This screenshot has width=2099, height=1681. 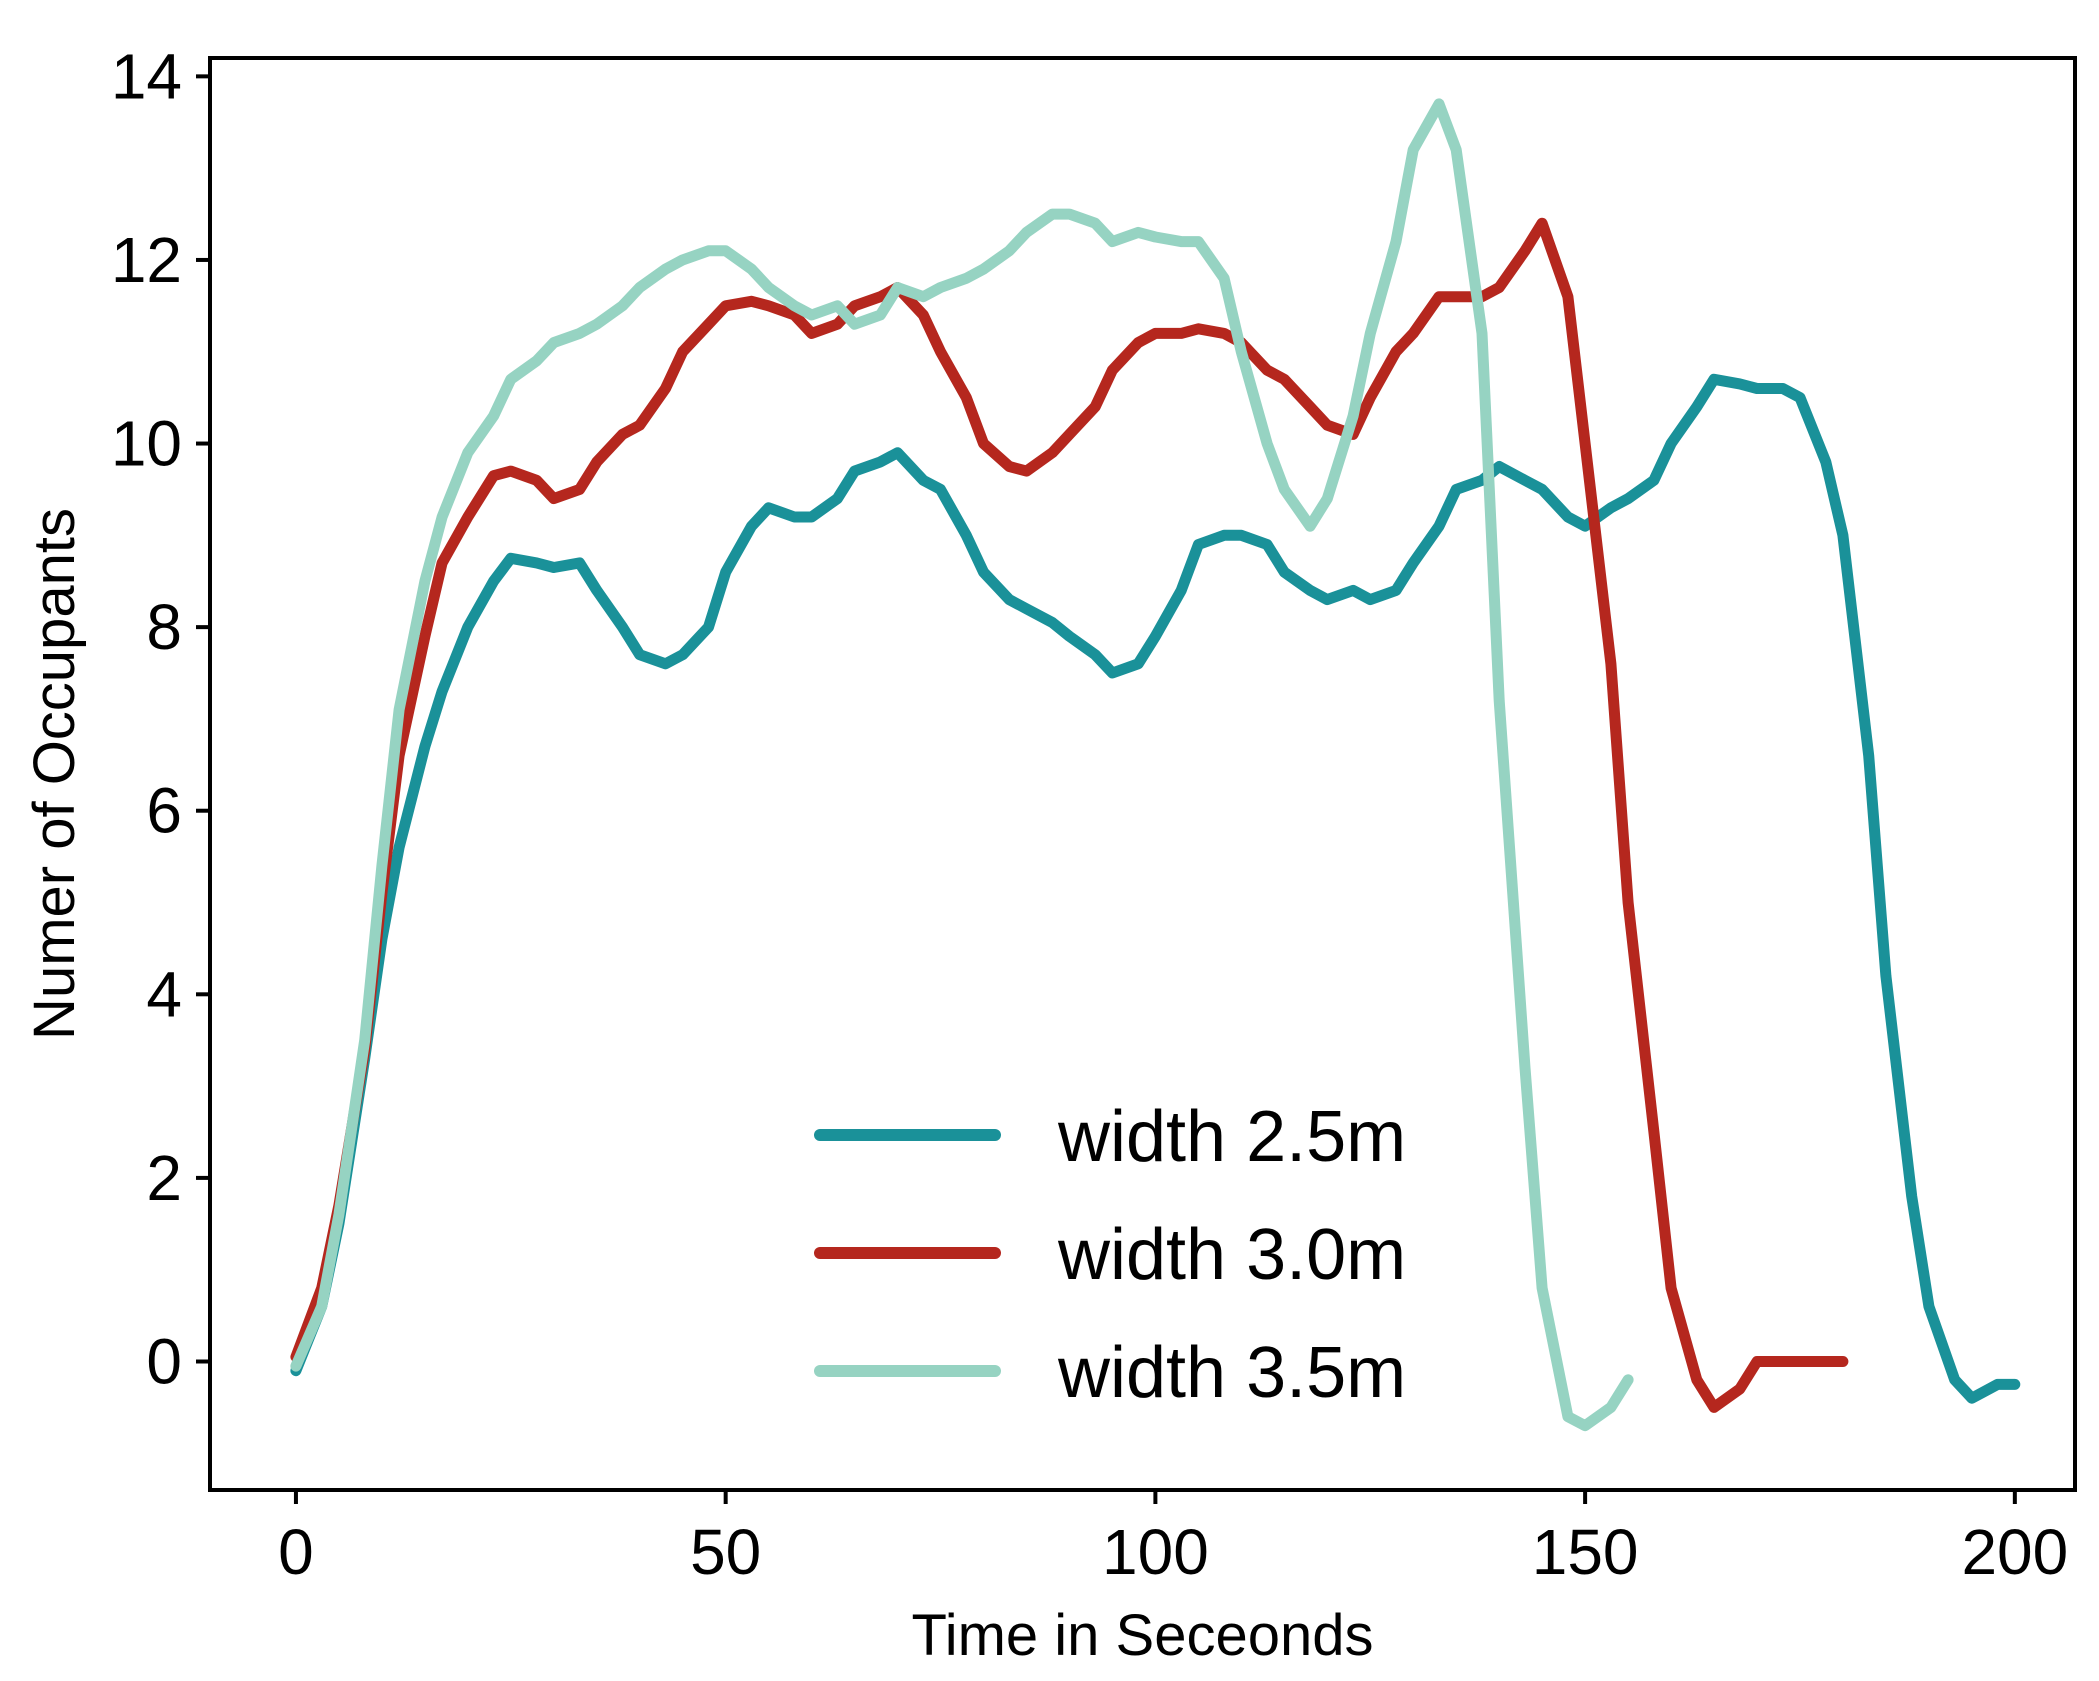 What do you see at coordinates (2014, 1552) in the screenshot?
I see `x-tick-label: 200` at bounding box center [2014, 1552].